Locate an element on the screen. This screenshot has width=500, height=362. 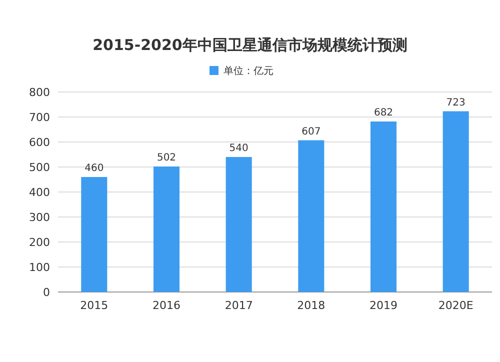
data-label: 502 is located at coordinates (166, 158).